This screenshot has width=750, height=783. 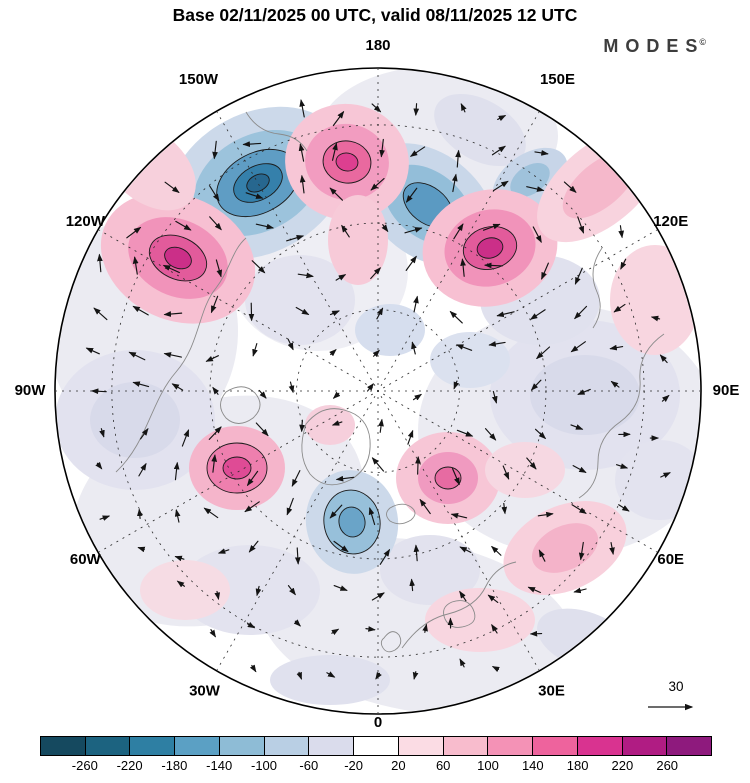 What do you see at coordinates (670, 559) in the screenshot?
I see `longitude-label: 60E` at bounding box center [670, 559].